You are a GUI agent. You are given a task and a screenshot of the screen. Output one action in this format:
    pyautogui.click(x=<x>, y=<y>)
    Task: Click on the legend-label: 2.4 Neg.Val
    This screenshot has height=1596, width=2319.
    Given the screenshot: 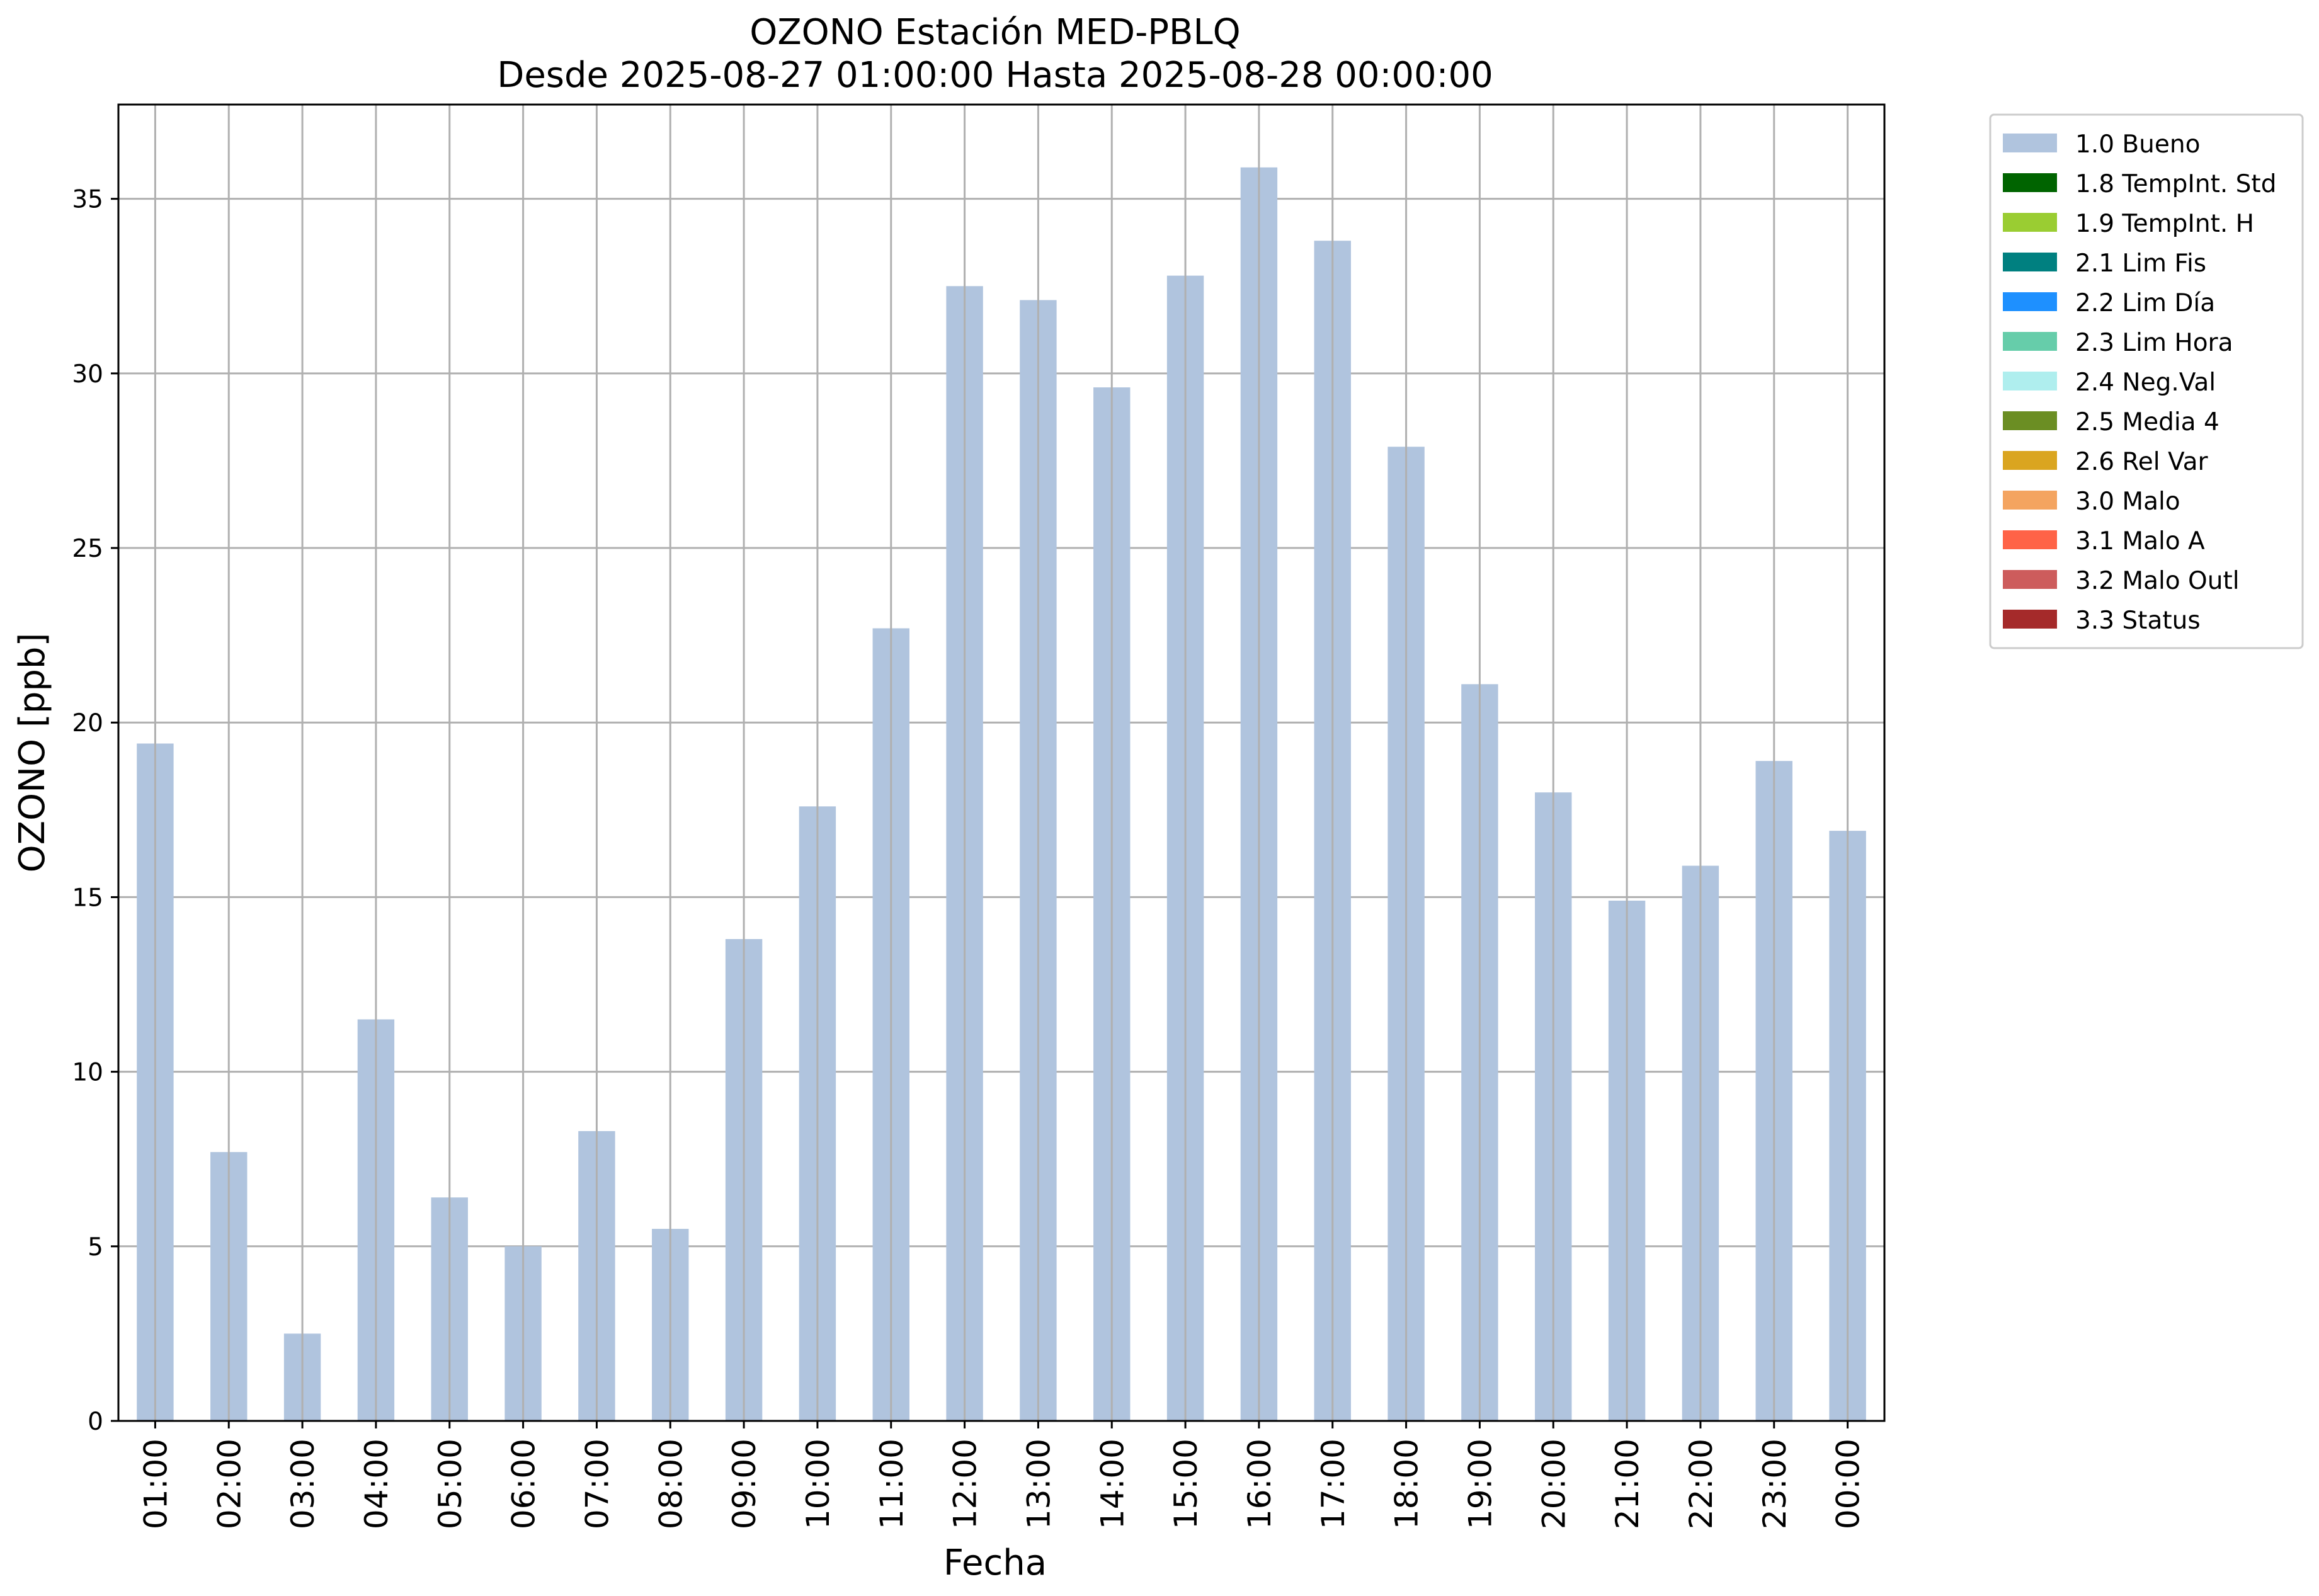 What is the action you would take?
    pyautogui.click(x=2145, y=382)
    